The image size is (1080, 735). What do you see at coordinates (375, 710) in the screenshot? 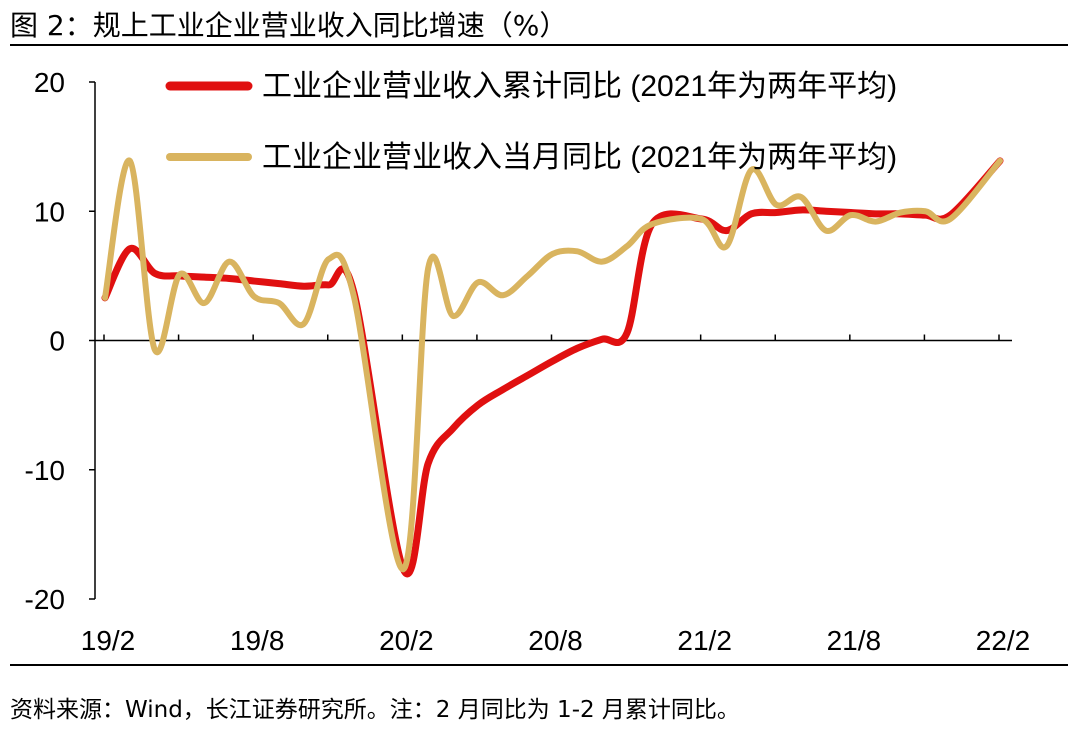
I see `source-note: 资料来源：Wind，长江证券研究所。注：2 月同比为 1-2 月累计同比。` at bounding box center [375, 710].